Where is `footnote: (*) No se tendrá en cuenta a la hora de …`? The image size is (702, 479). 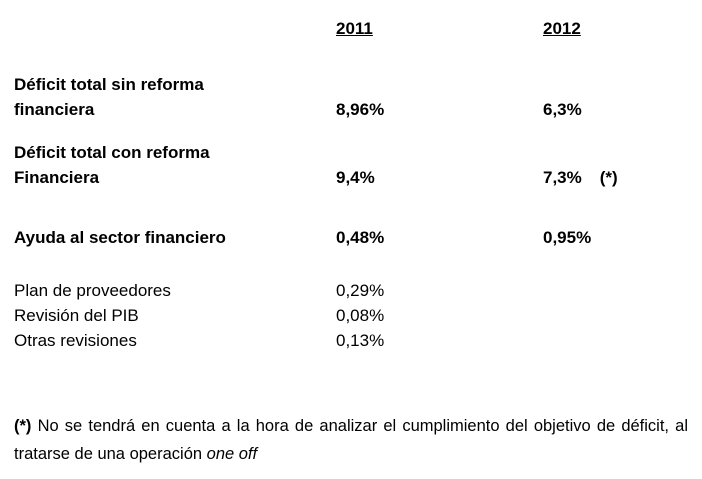 footnote: (*) No se tendrá en cuenta a la hora de … is located at coordinates (351, 440).